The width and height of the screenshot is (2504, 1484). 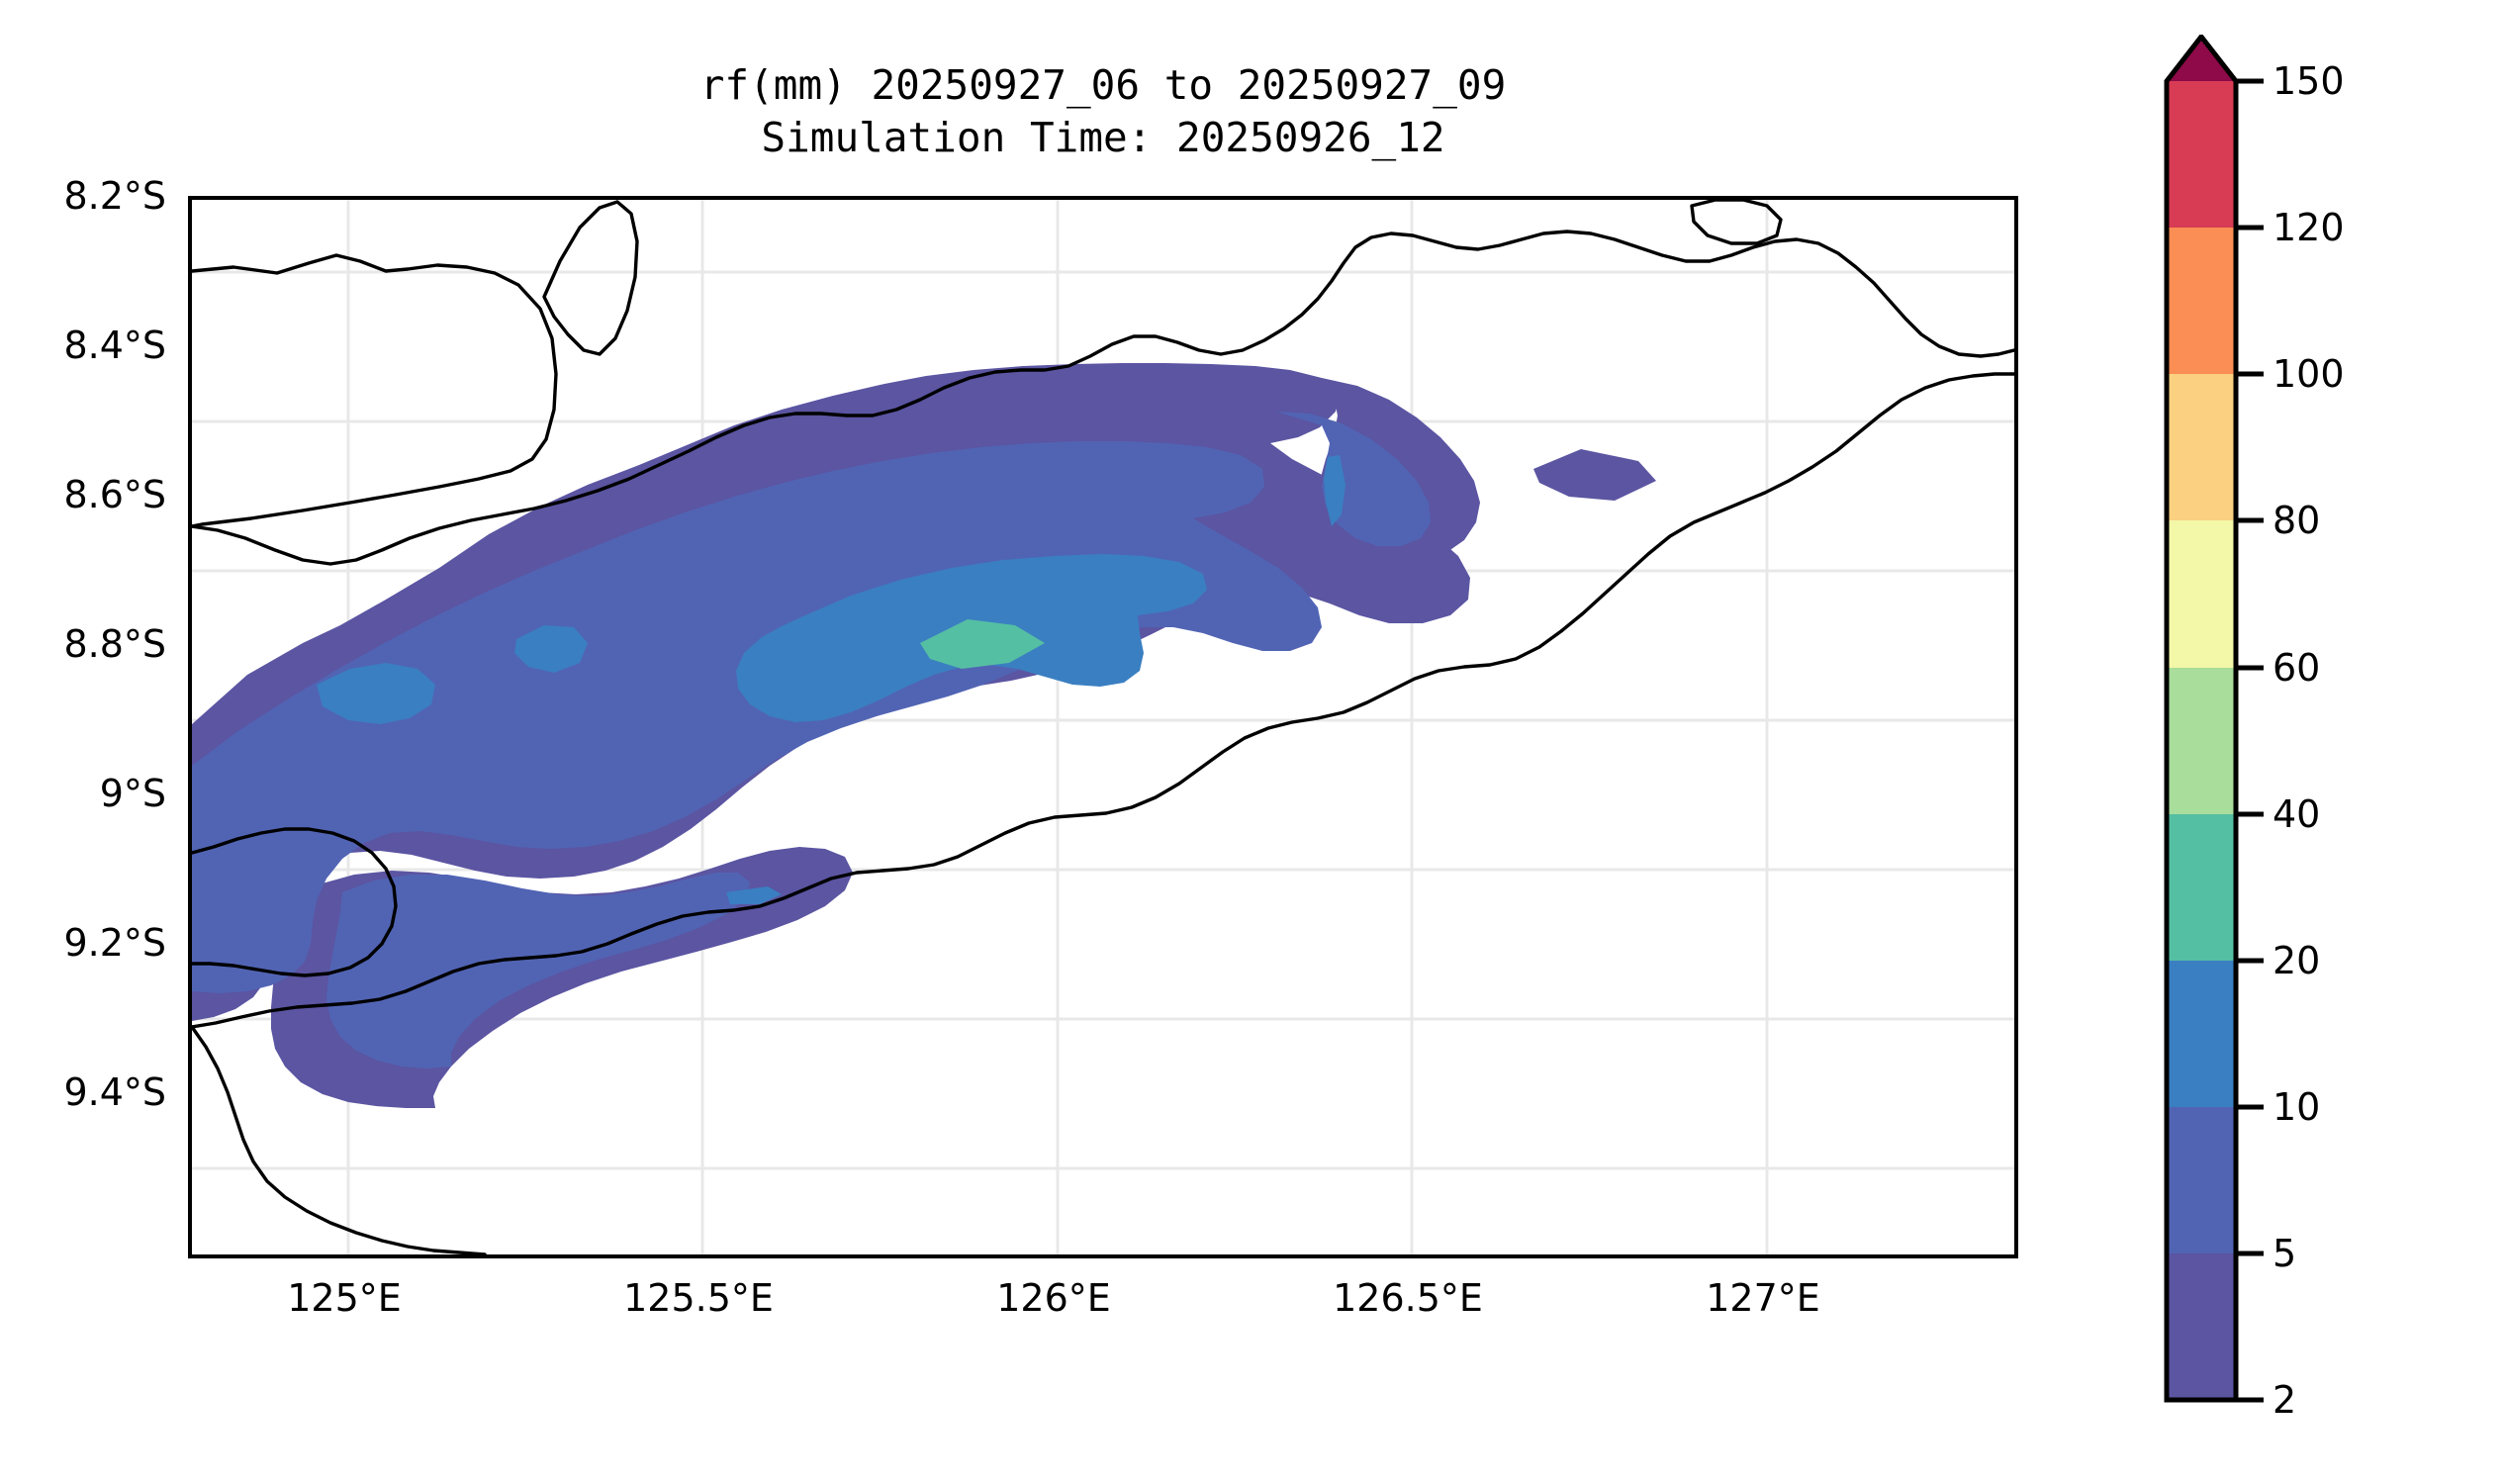 I want to click on x-tick-label: 125.5°E, so click(x=698, y=1298).